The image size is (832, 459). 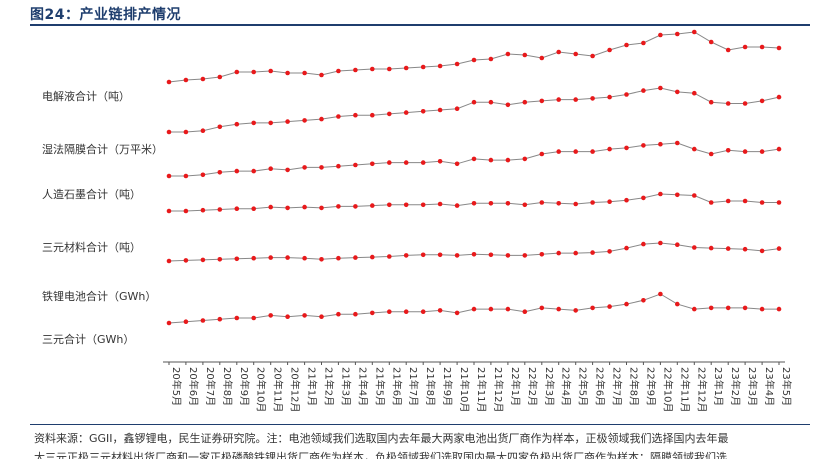 What do you see at coordinates (362, 386) in the screenshot?
I see `x-tick-label-11: 21年4月` at bounding box center [362, 386].